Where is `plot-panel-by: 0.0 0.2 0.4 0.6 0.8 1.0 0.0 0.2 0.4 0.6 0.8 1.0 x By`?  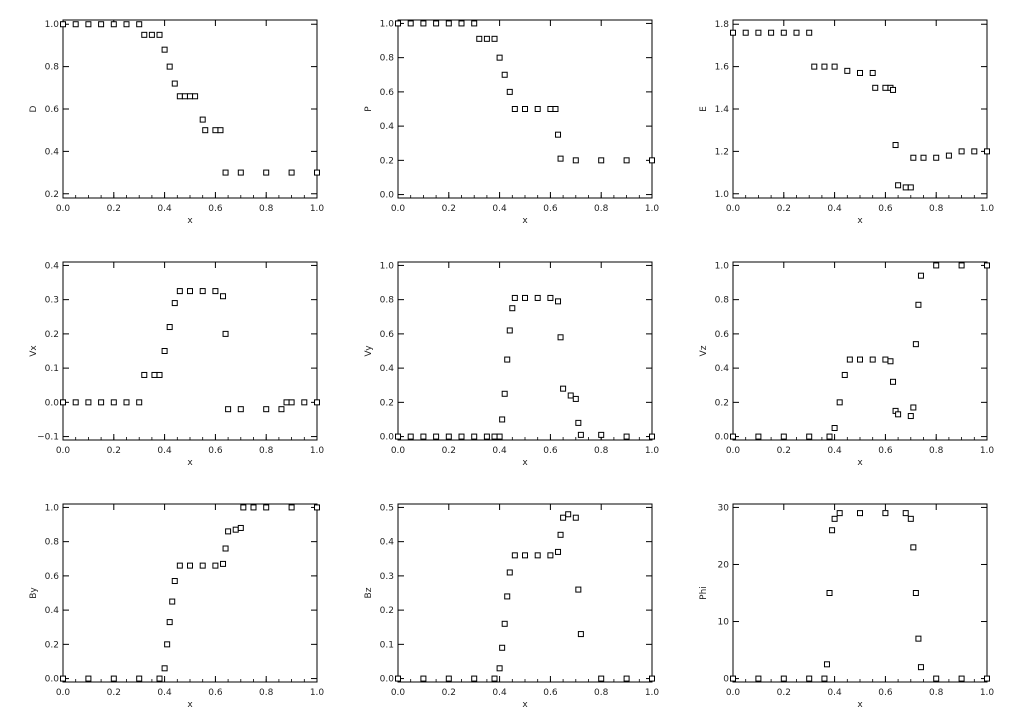
plot-panel-by: 0.0 0.2 0.4 0.6 0.8 1.0 0.0 0.2 0.4 0.6 0.8 1.0 x By is located at coordinates (176, 606).